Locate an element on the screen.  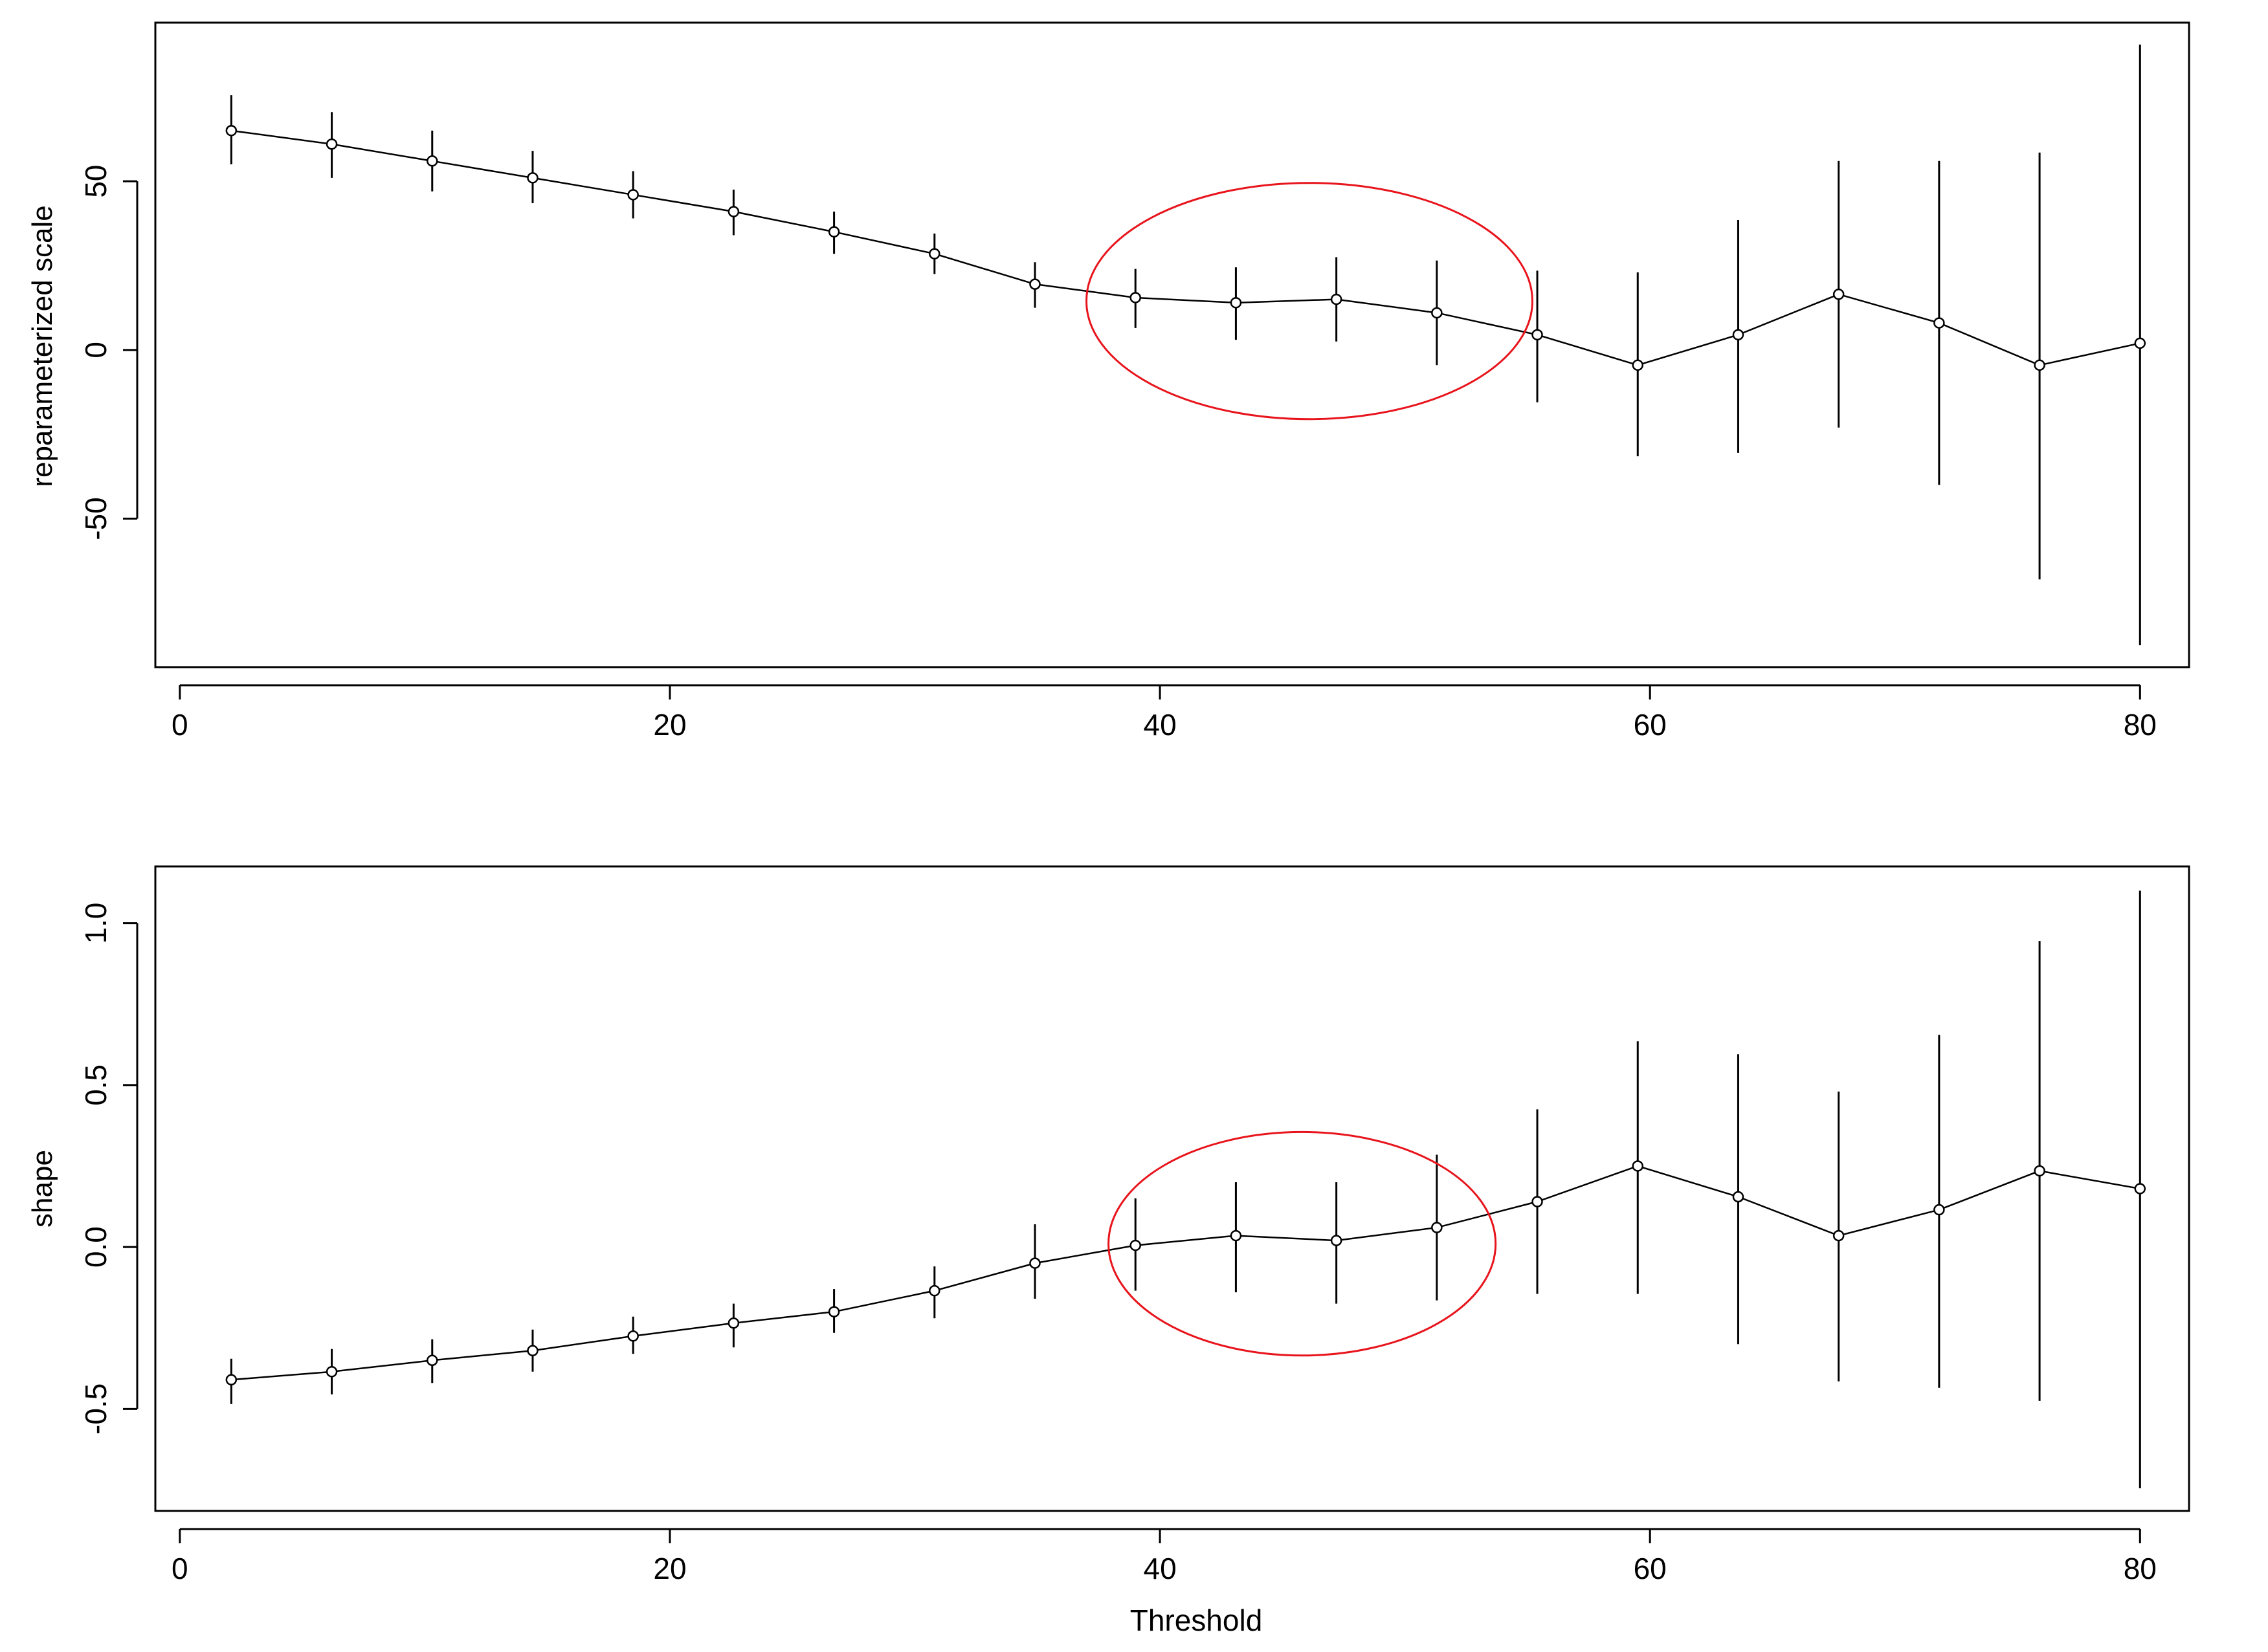
scale-x-tick-label: 20 is located at coordinates (669, 725).